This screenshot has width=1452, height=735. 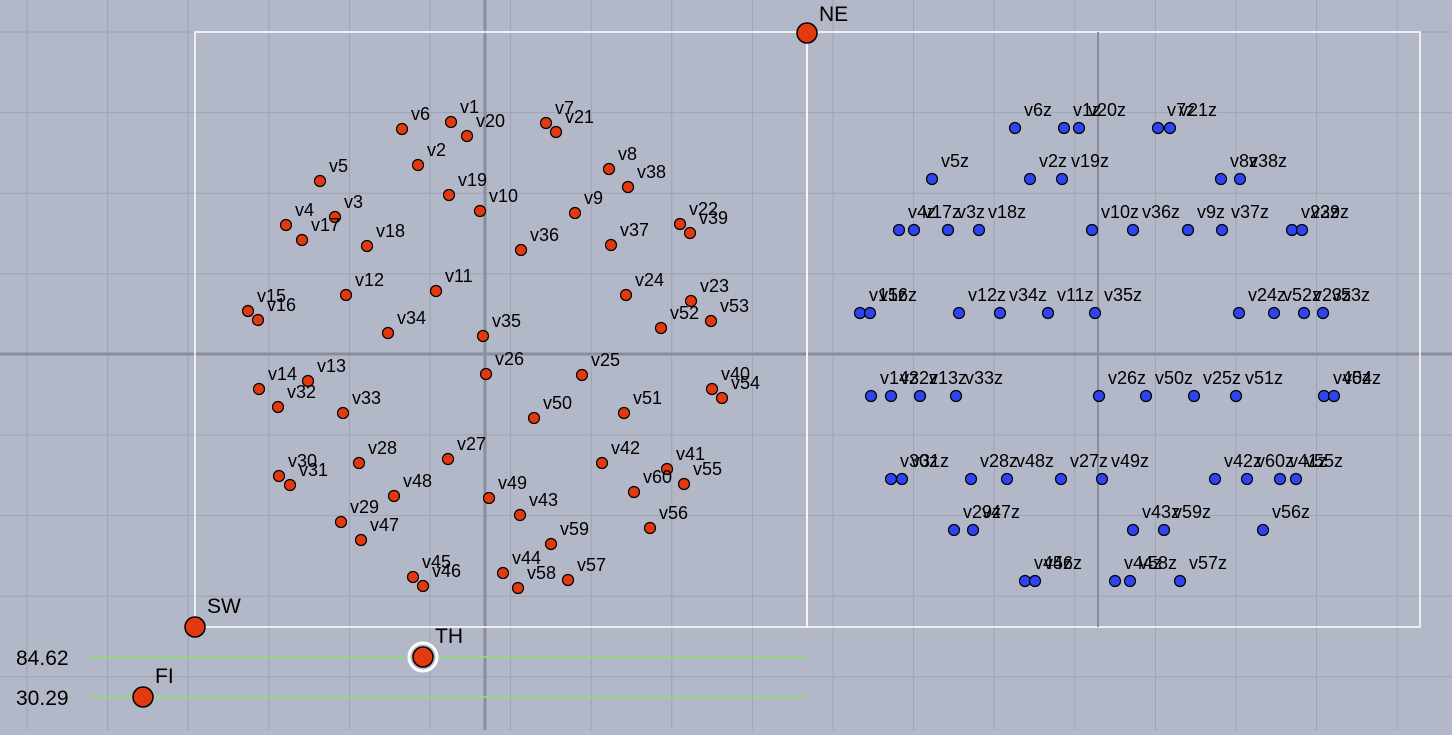 What do you see at coordinates (963, 219) in the screenshot?
I see `blue-point-v3z: v3z` at bounding box center [963, 219].